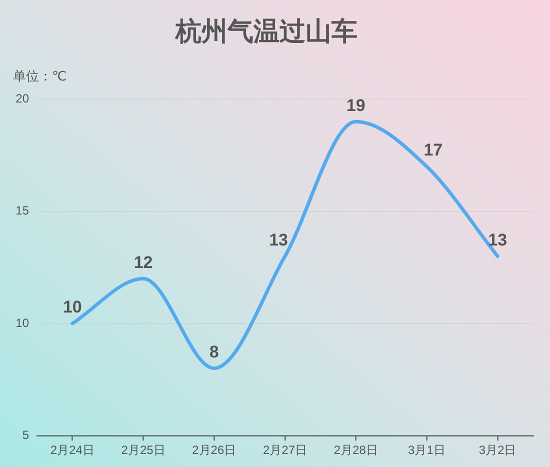  Describe the element at coordinates (497, 450) in the screenshot. I see `x-tick-label: 3月2日` at that location.